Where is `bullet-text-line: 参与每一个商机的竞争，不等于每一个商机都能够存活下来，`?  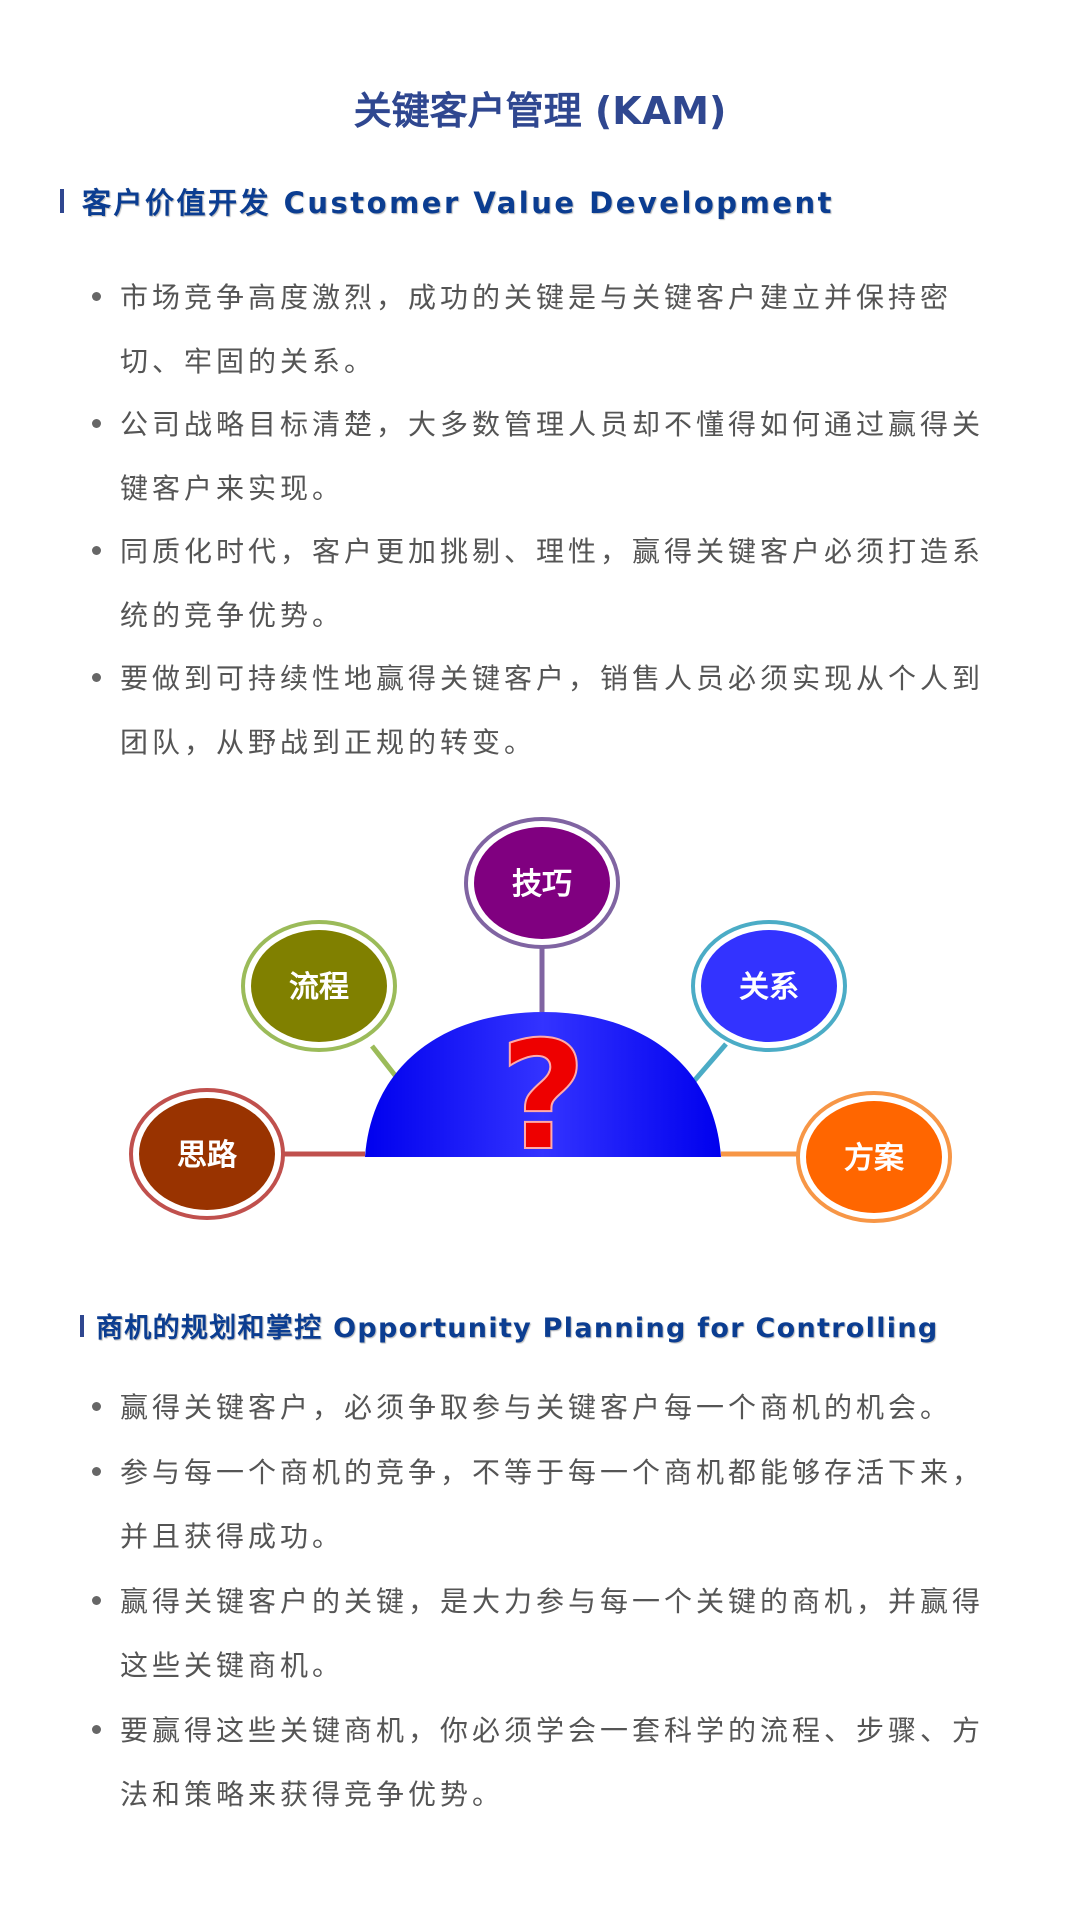 bullet-text-line: 参与每一个商机的竞争，不等于每一个商机都能够存活下来， is located at coordinates (552, 1472).